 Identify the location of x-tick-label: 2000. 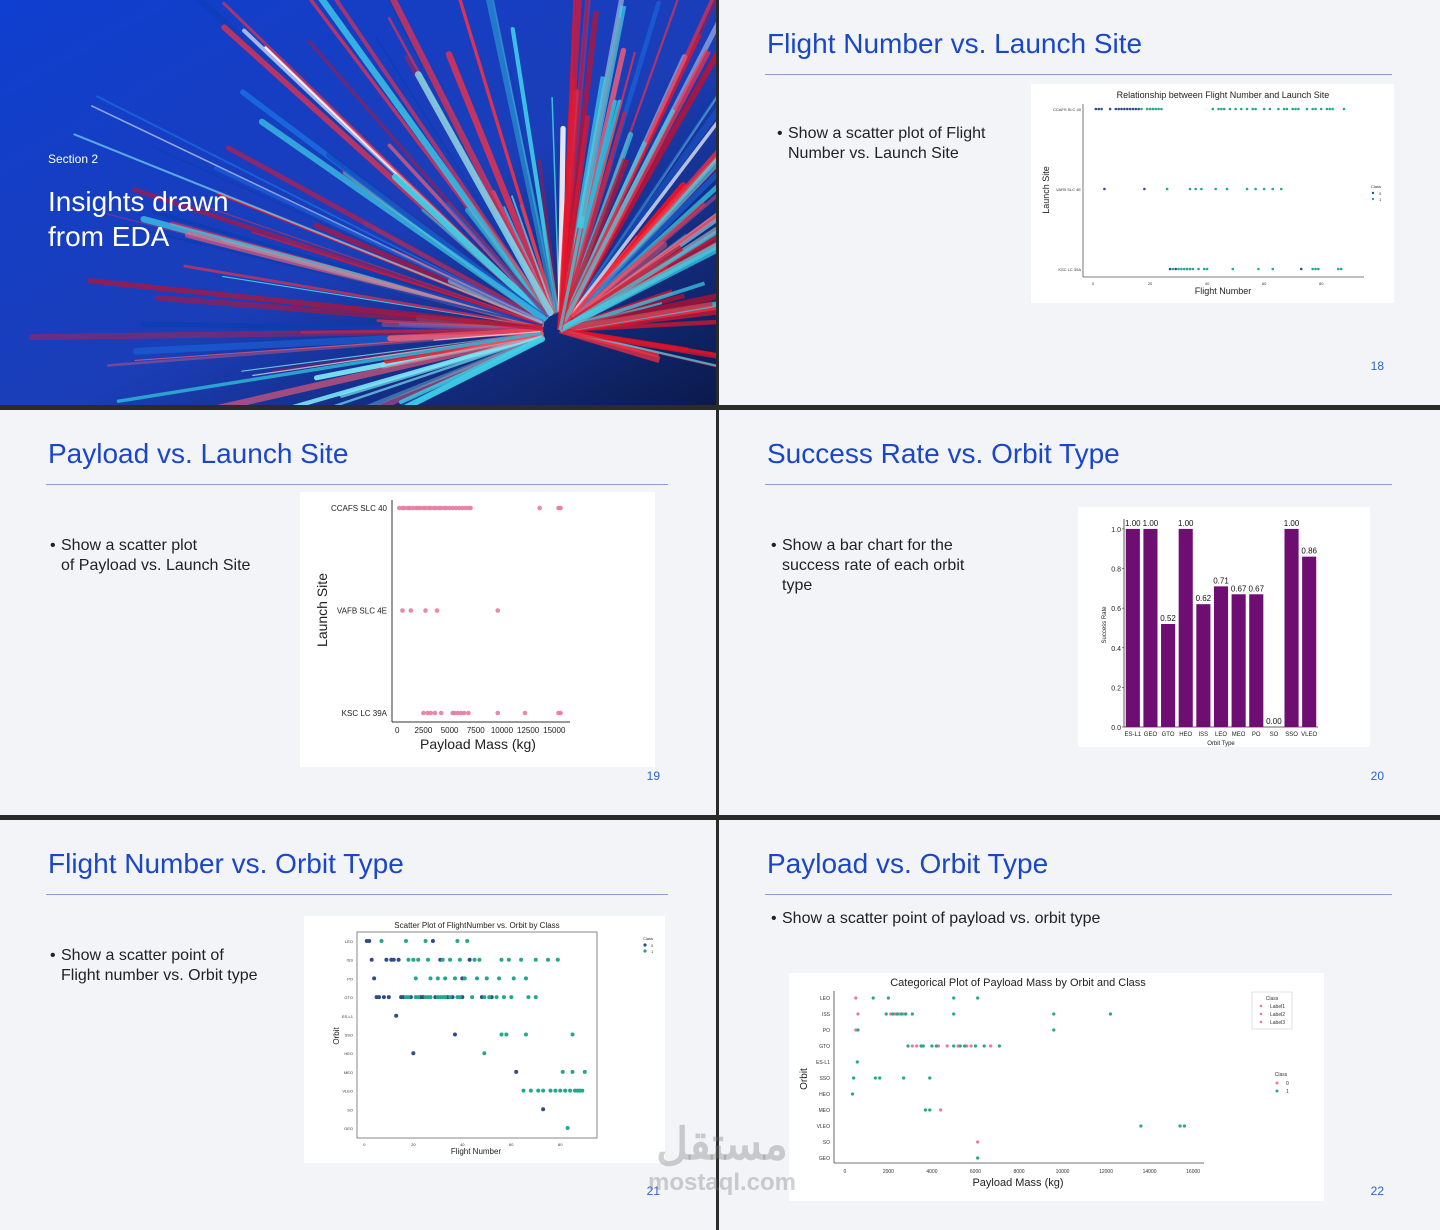
(888, 1172).